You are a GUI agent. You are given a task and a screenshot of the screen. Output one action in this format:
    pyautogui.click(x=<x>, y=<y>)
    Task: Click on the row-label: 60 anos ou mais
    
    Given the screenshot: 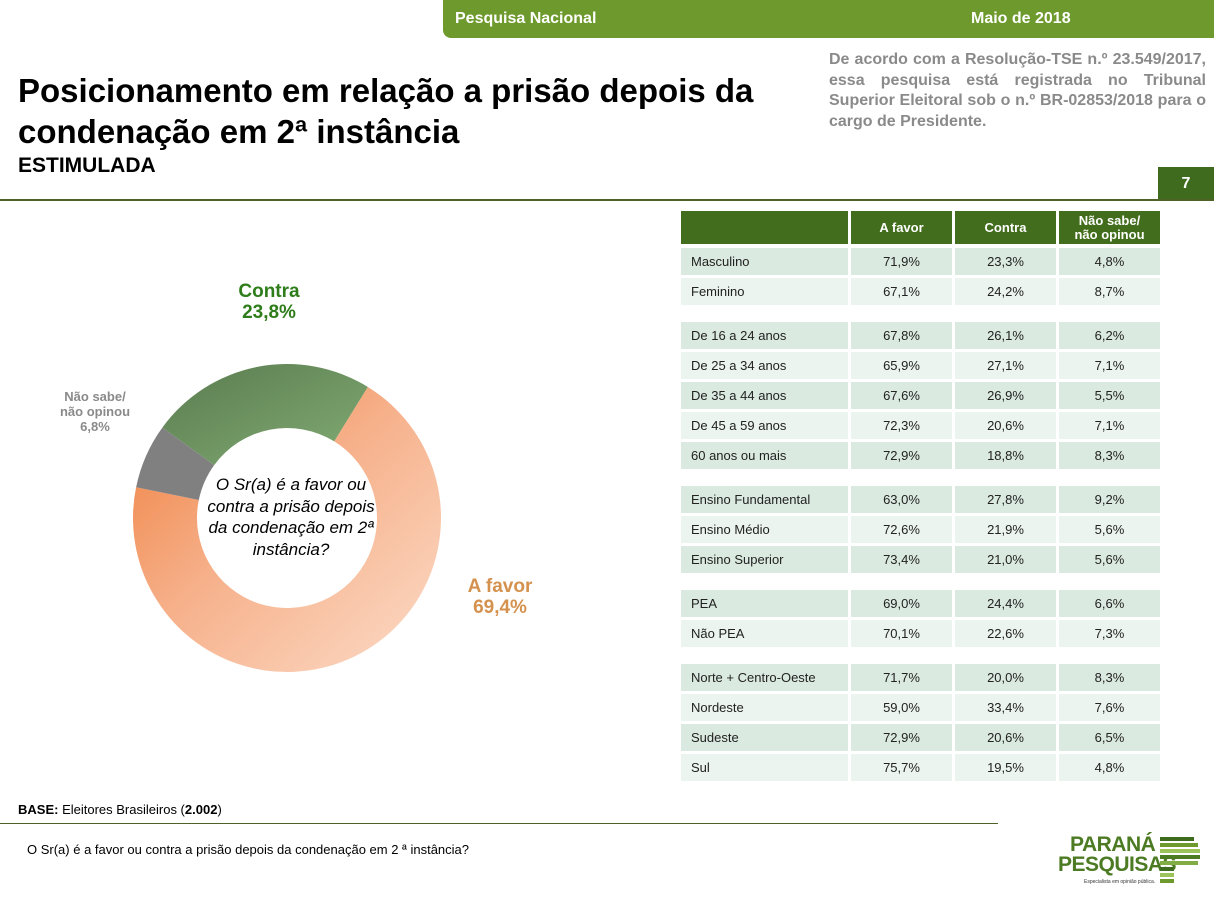 What is the action you would take?
    pyautogui.click(x=764, y=457)
    